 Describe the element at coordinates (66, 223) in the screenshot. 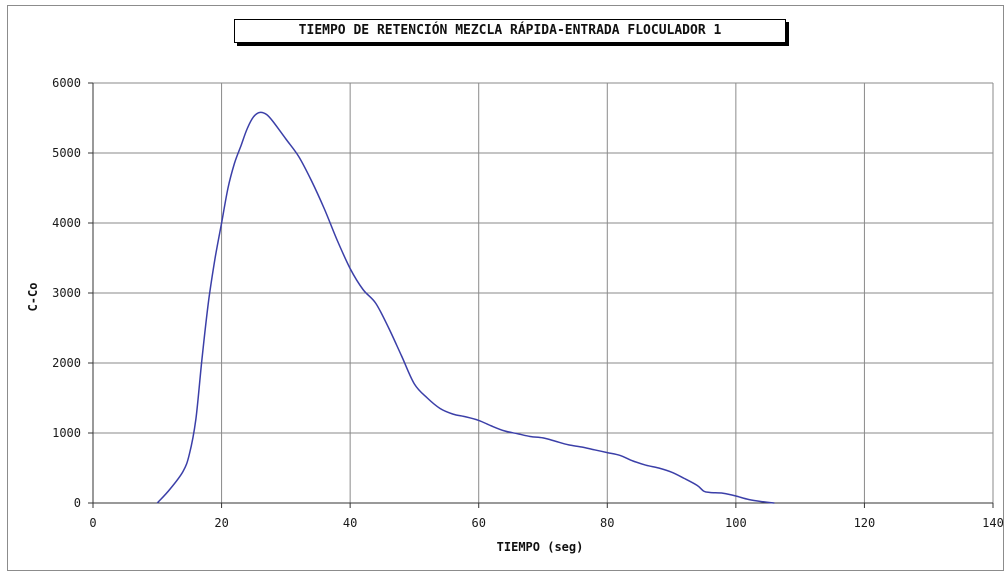

I see `y-tick-label: 4000` at that location.